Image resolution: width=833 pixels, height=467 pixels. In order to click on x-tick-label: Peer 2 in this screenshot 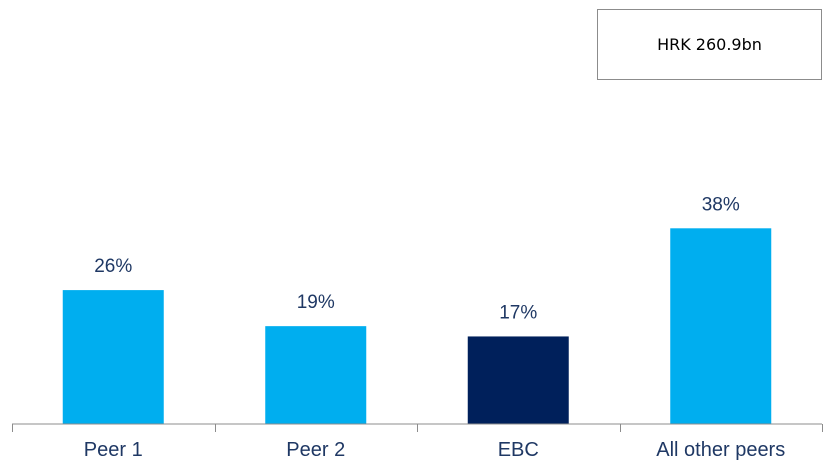, I will do `click(315, 450)`.